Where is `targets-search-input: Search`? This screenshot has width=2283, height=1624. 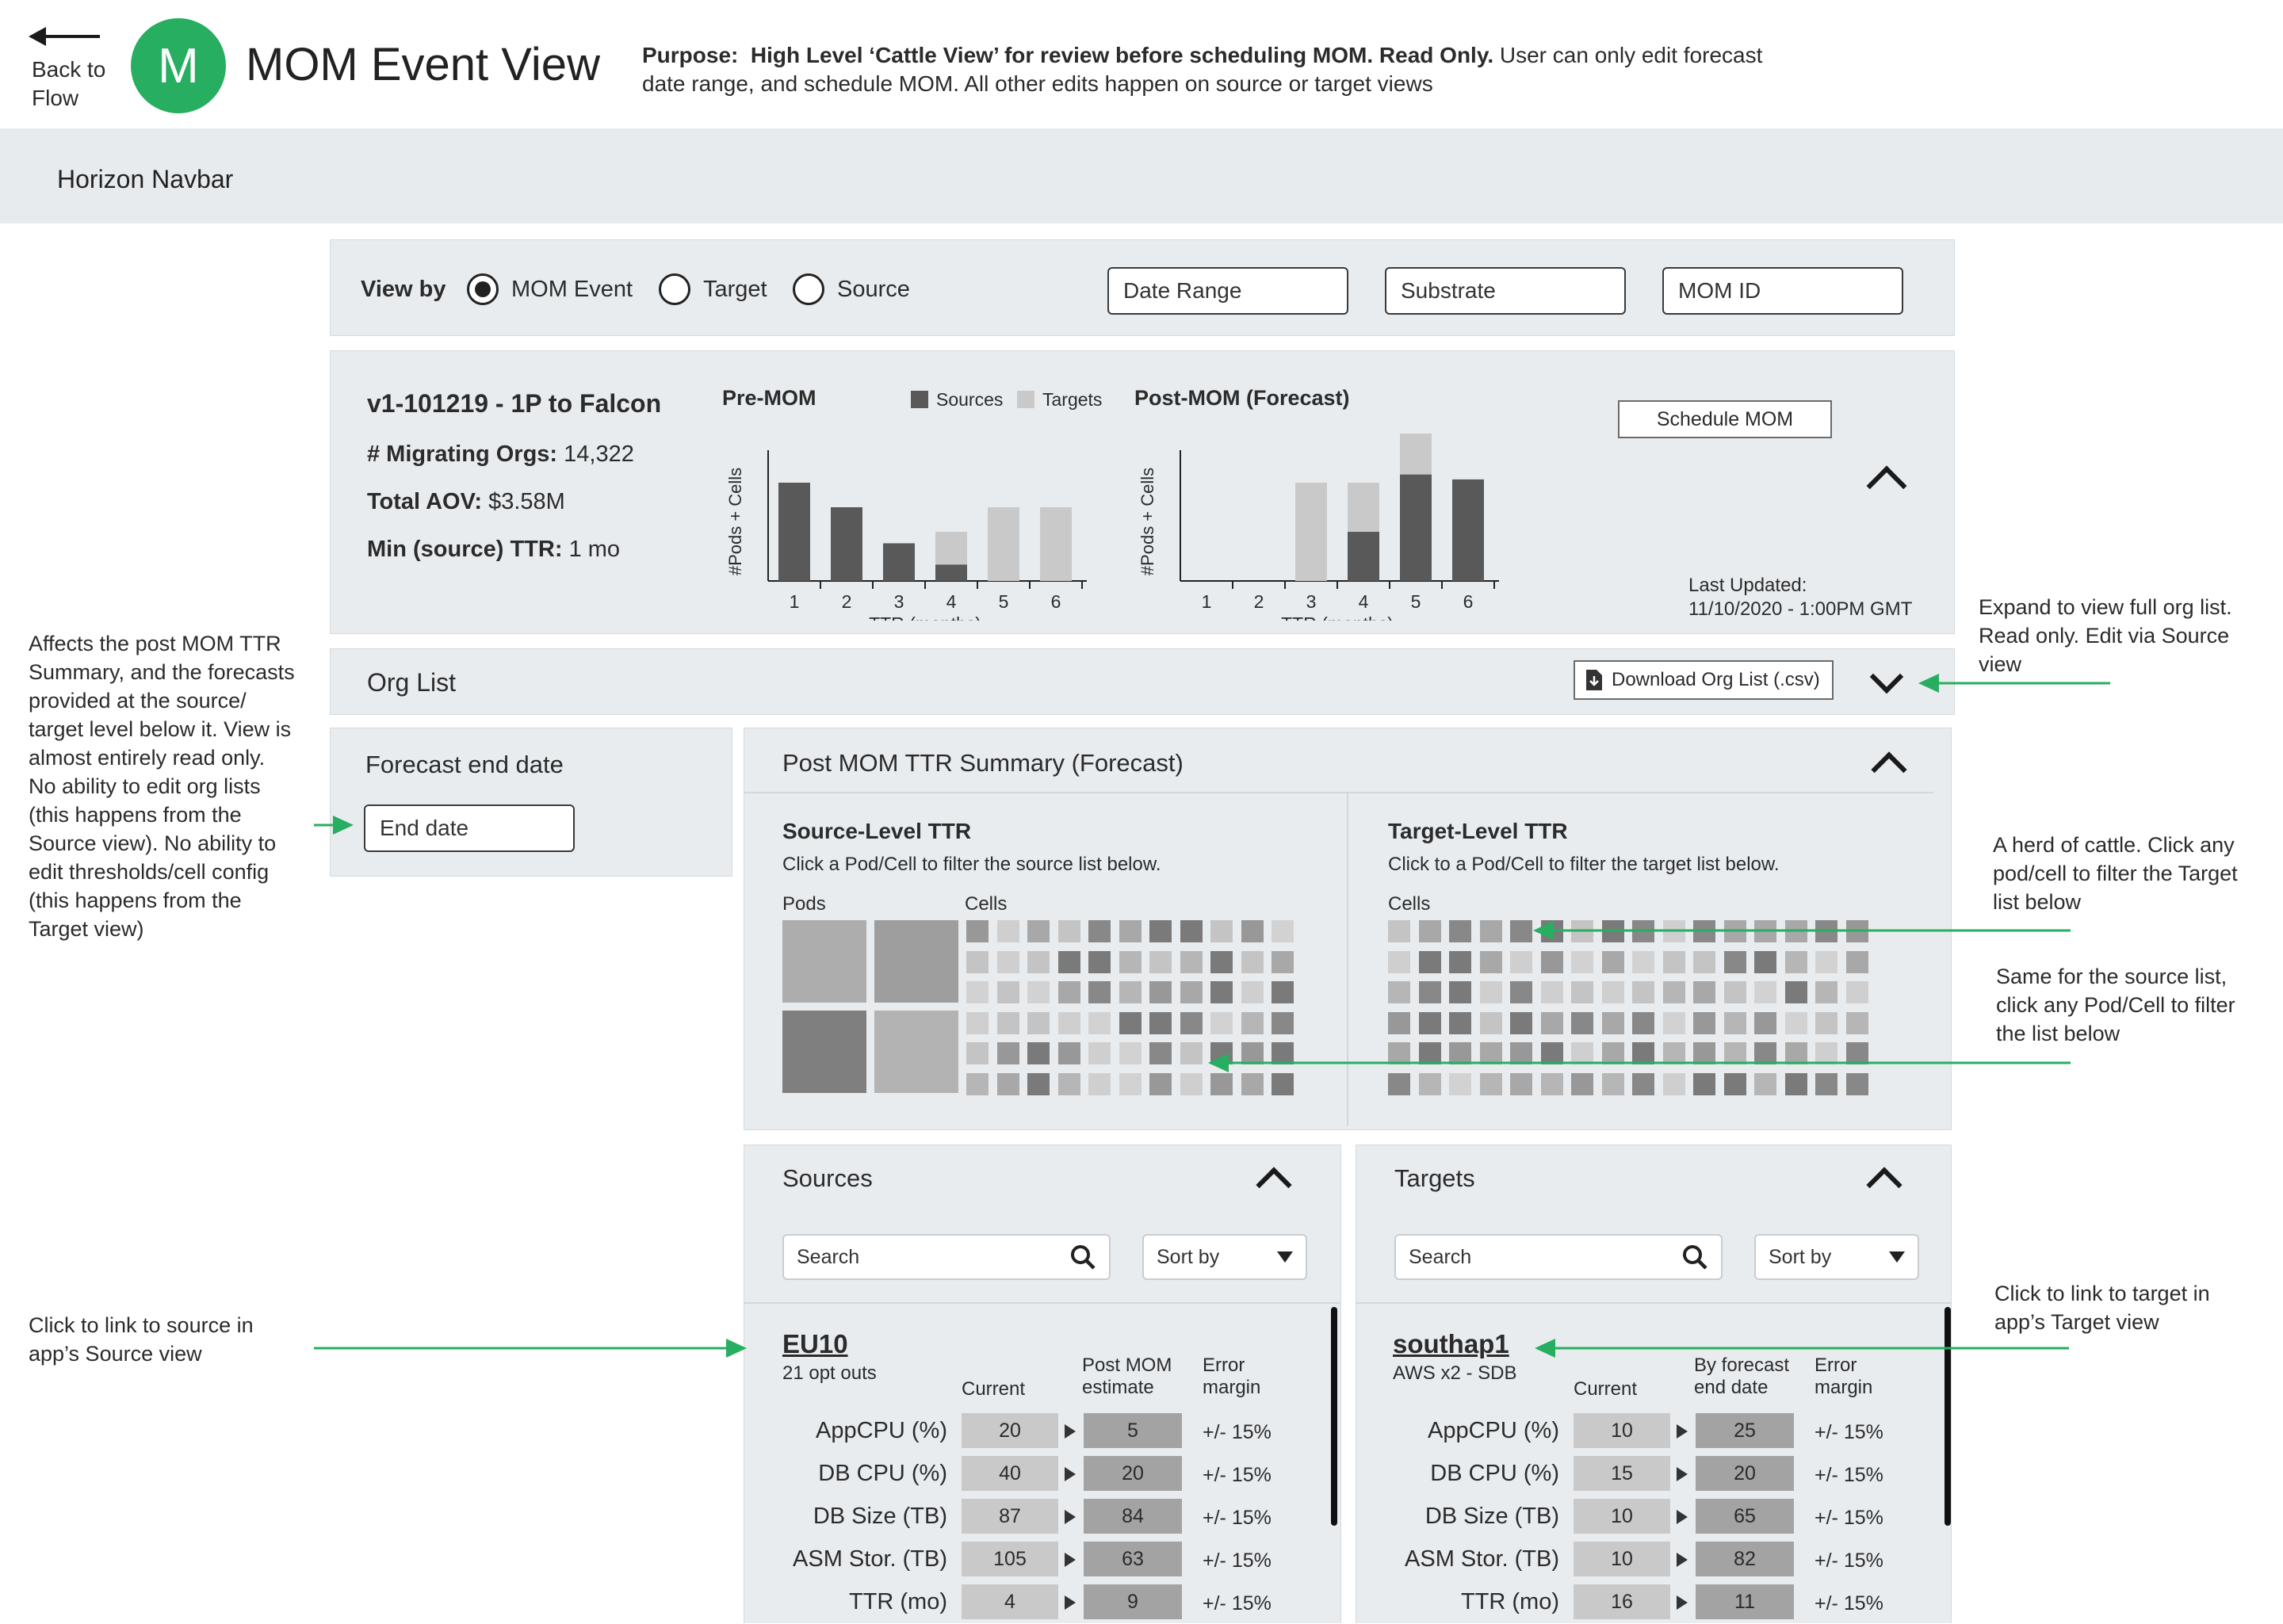 targets-search-input: Search is located at coordinates (1558, 1257).